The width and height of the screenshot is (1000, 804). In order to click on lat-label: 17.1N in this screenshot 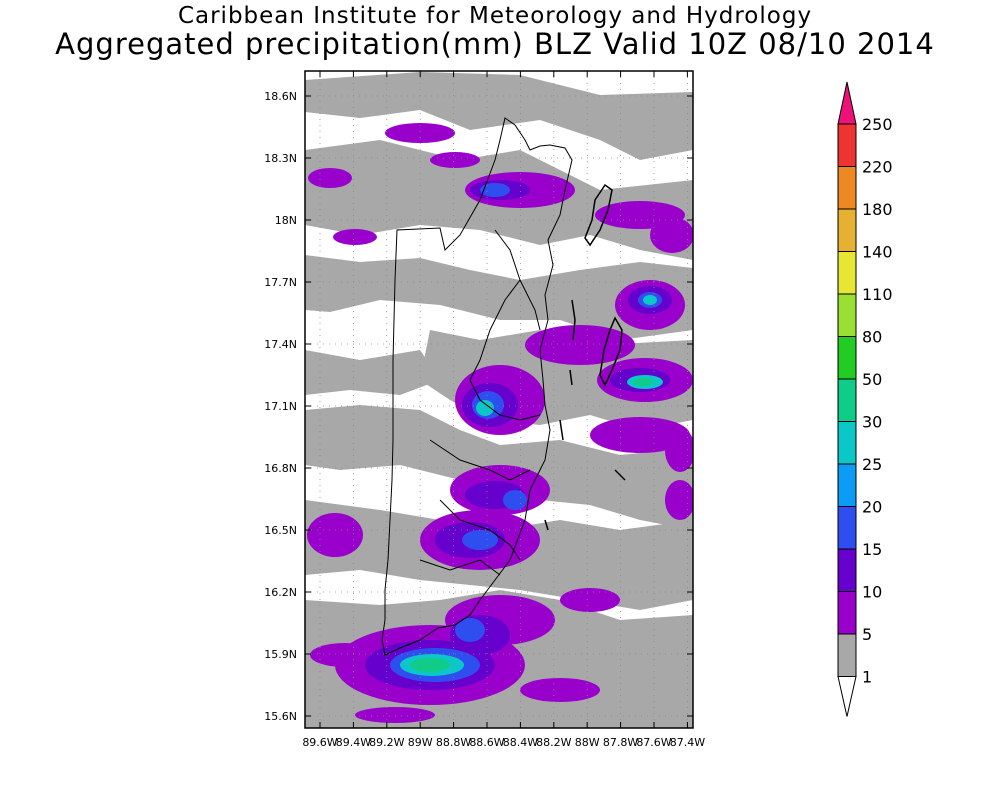, I will do `click(280, 406)`.